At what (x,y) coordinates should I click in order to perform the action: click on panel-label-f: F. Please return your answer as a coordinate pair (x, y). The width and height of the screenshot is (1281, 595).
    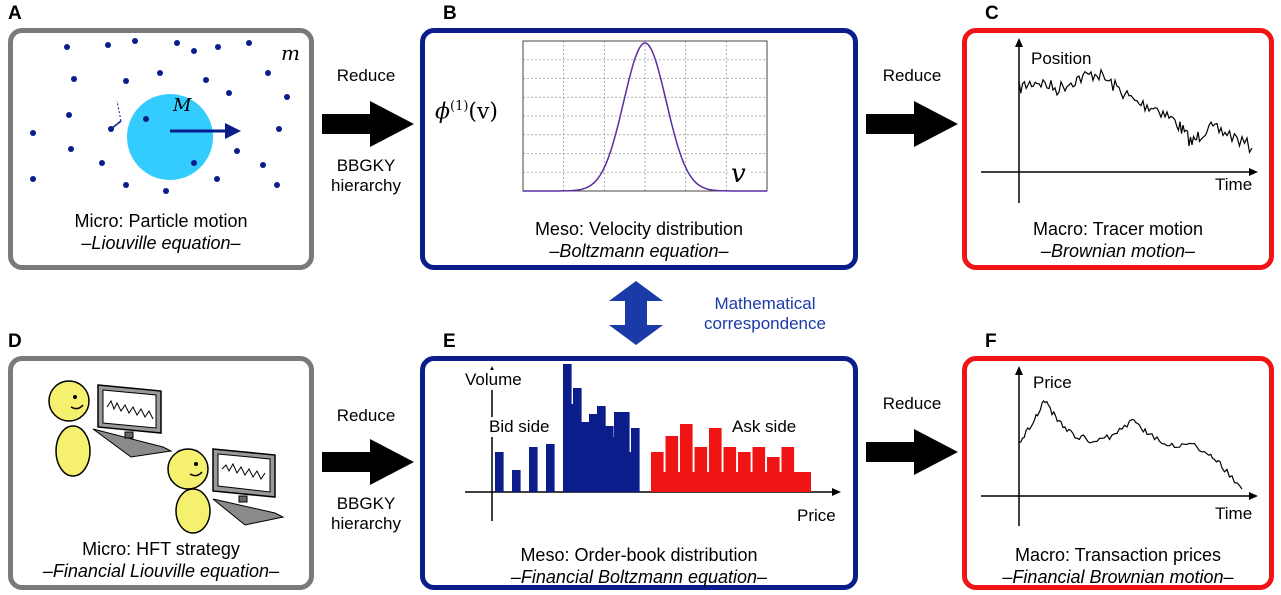
    Looking at the image, I should click on (991, 341).